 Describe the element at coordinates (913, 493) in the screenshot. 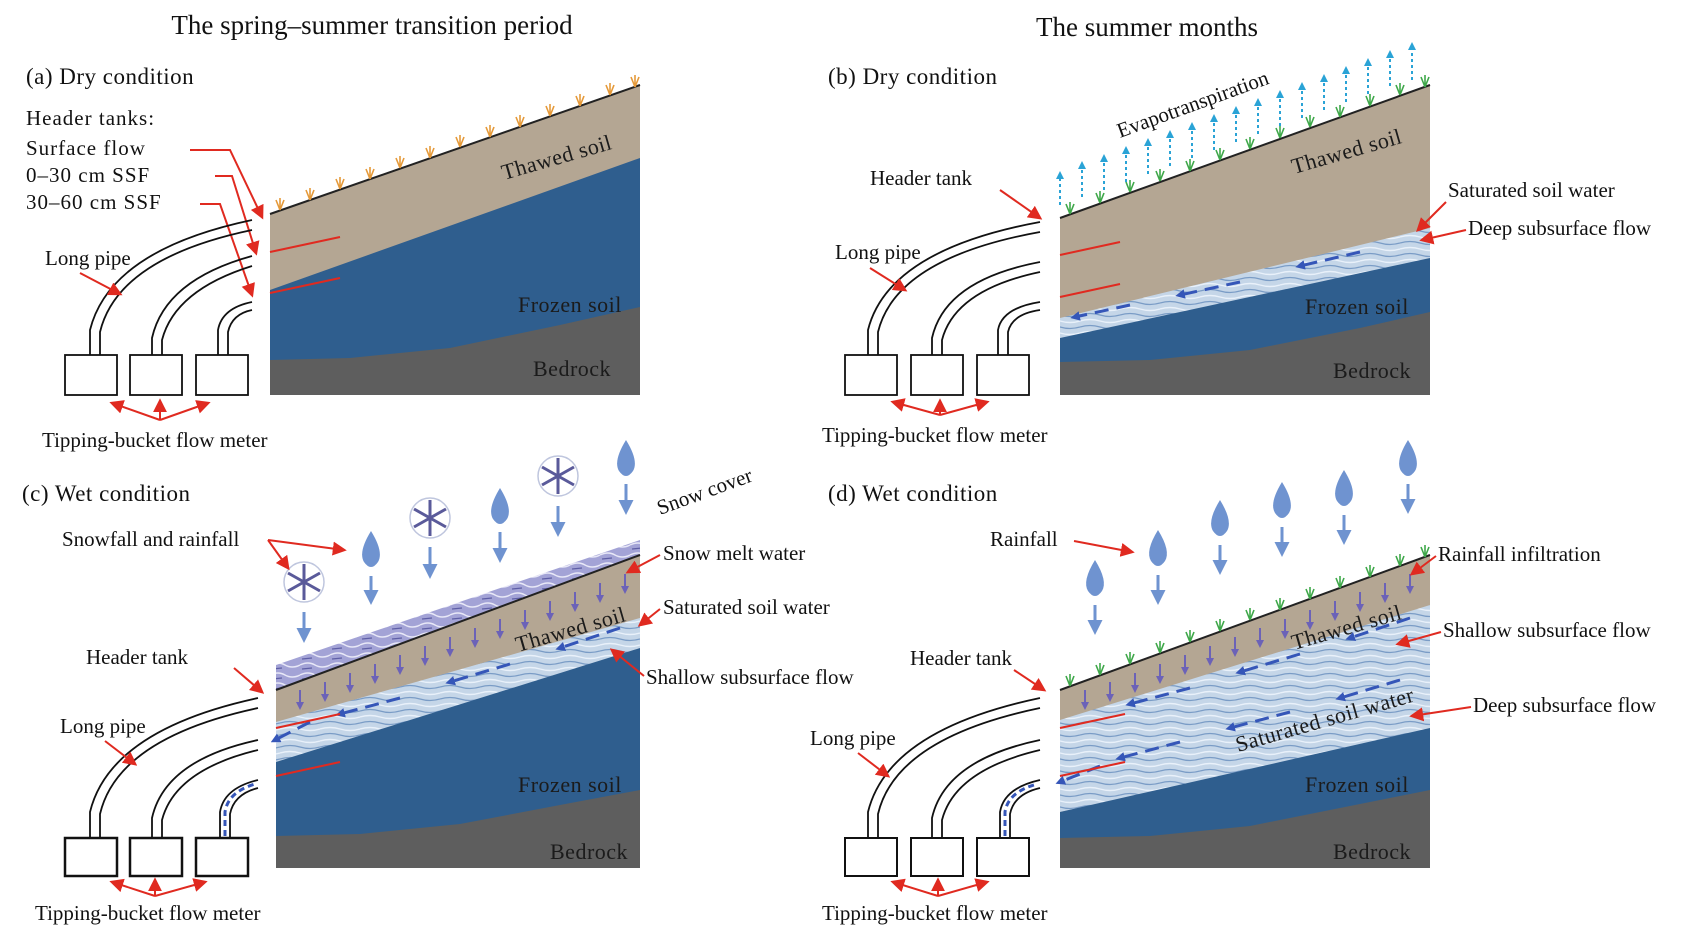

I see `panel-d-title: (d) Wet condition` at that location.